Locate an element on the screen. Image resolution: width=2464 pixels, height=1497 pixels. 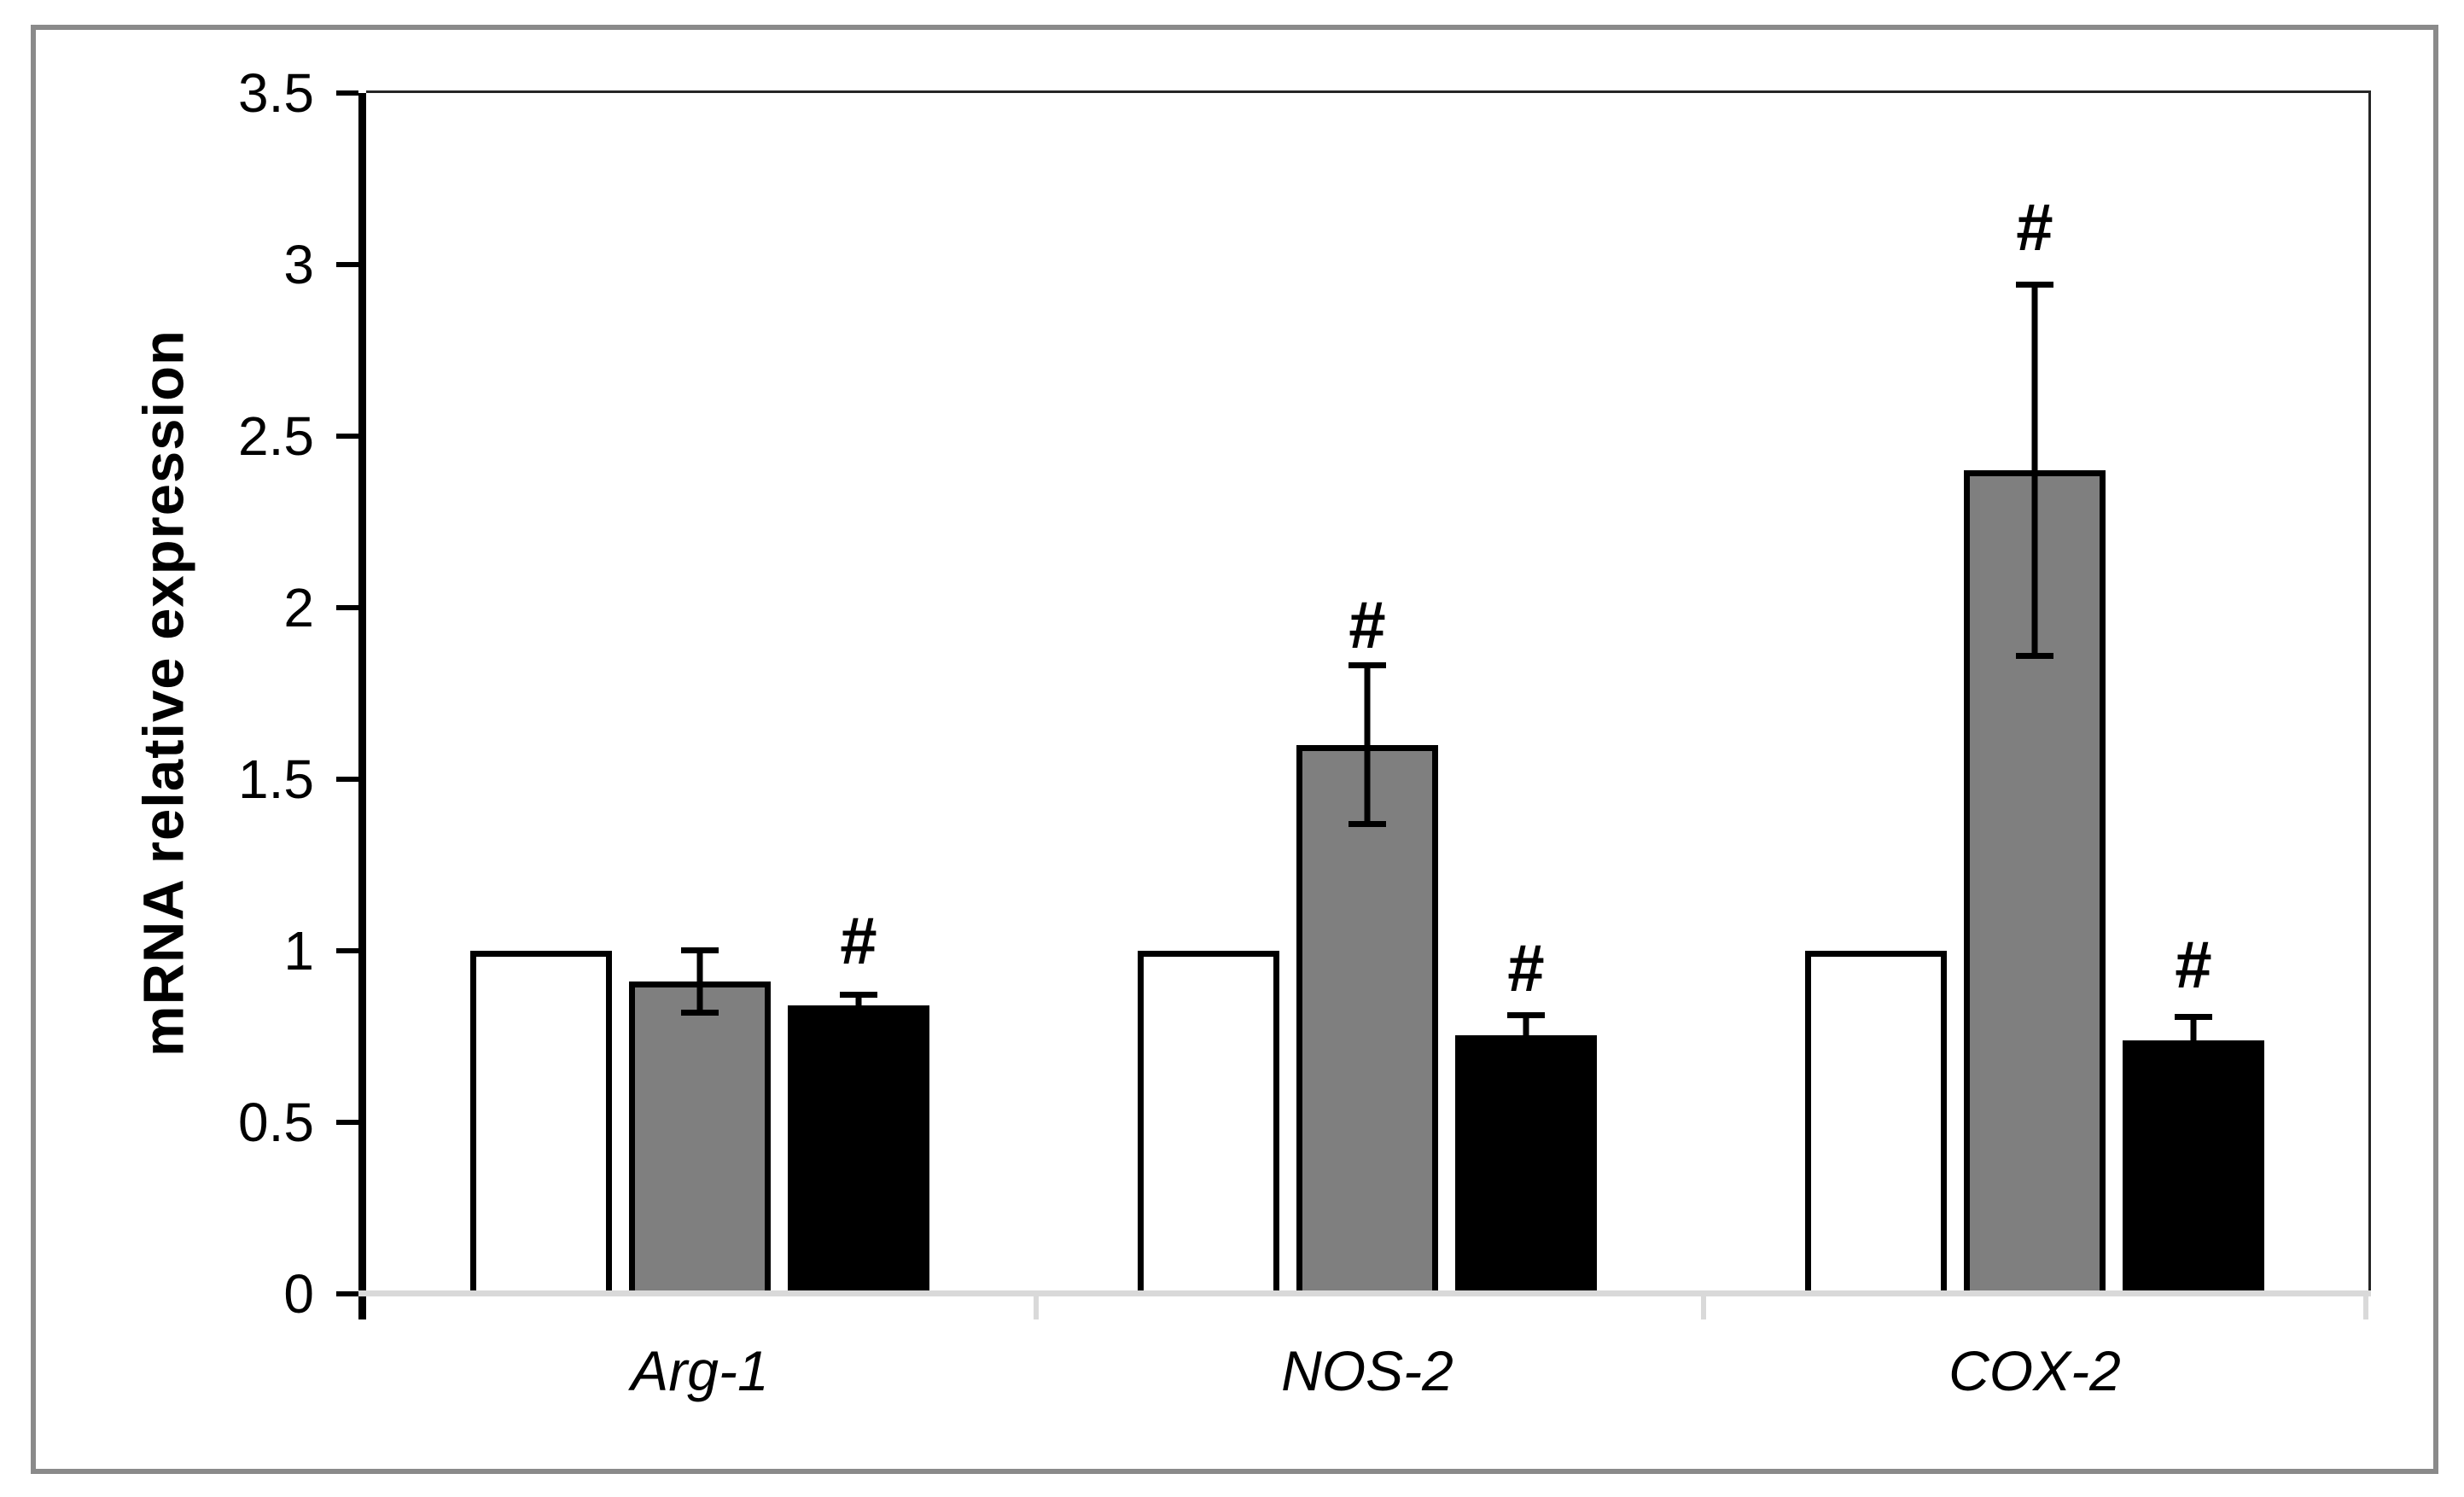
x-axis-labels: Arg-1 NOS-2 COX-2 is located at coordinates (1367, 1366).